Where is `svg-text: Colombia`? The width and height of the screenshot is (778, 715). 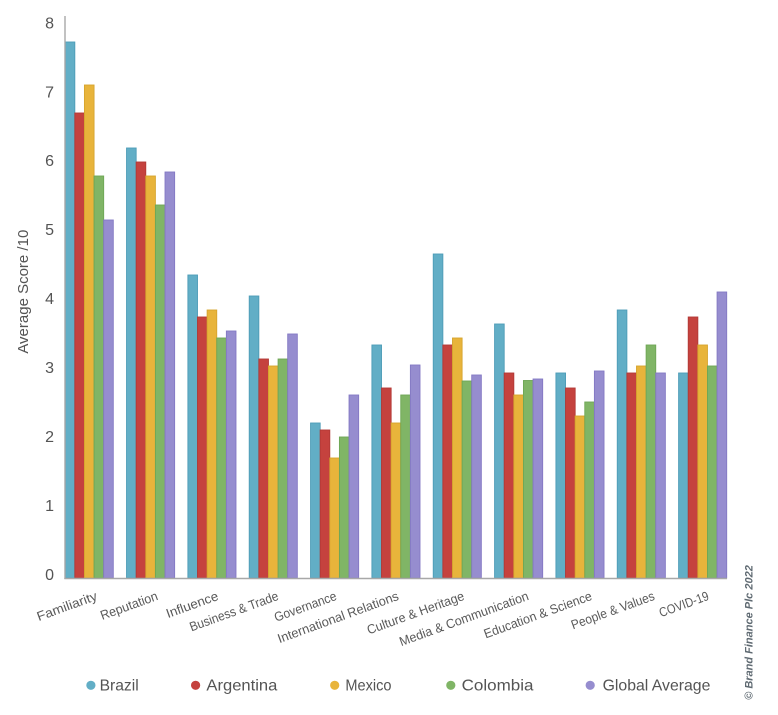
svg-text: Colombia is located at coordinates (498, 686).